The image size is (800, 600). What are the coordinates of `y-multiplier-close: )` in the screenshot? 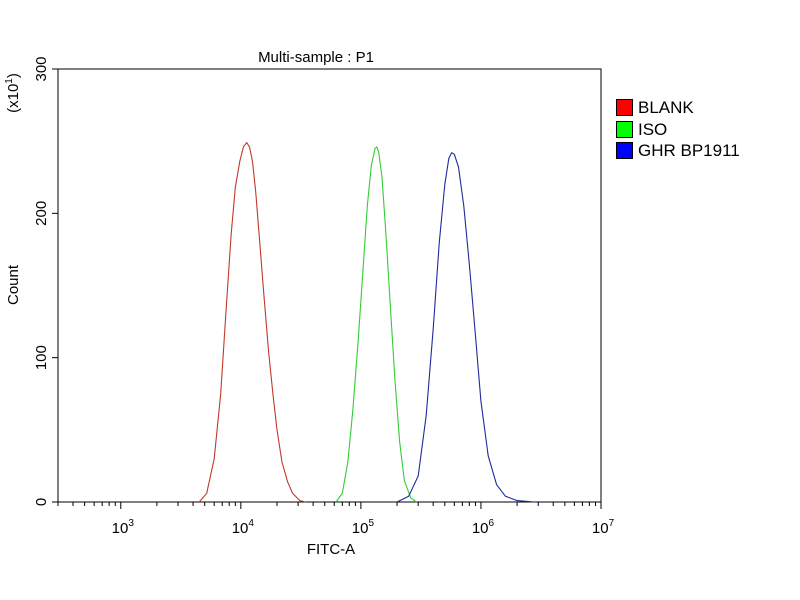 It's located at (13, 75).